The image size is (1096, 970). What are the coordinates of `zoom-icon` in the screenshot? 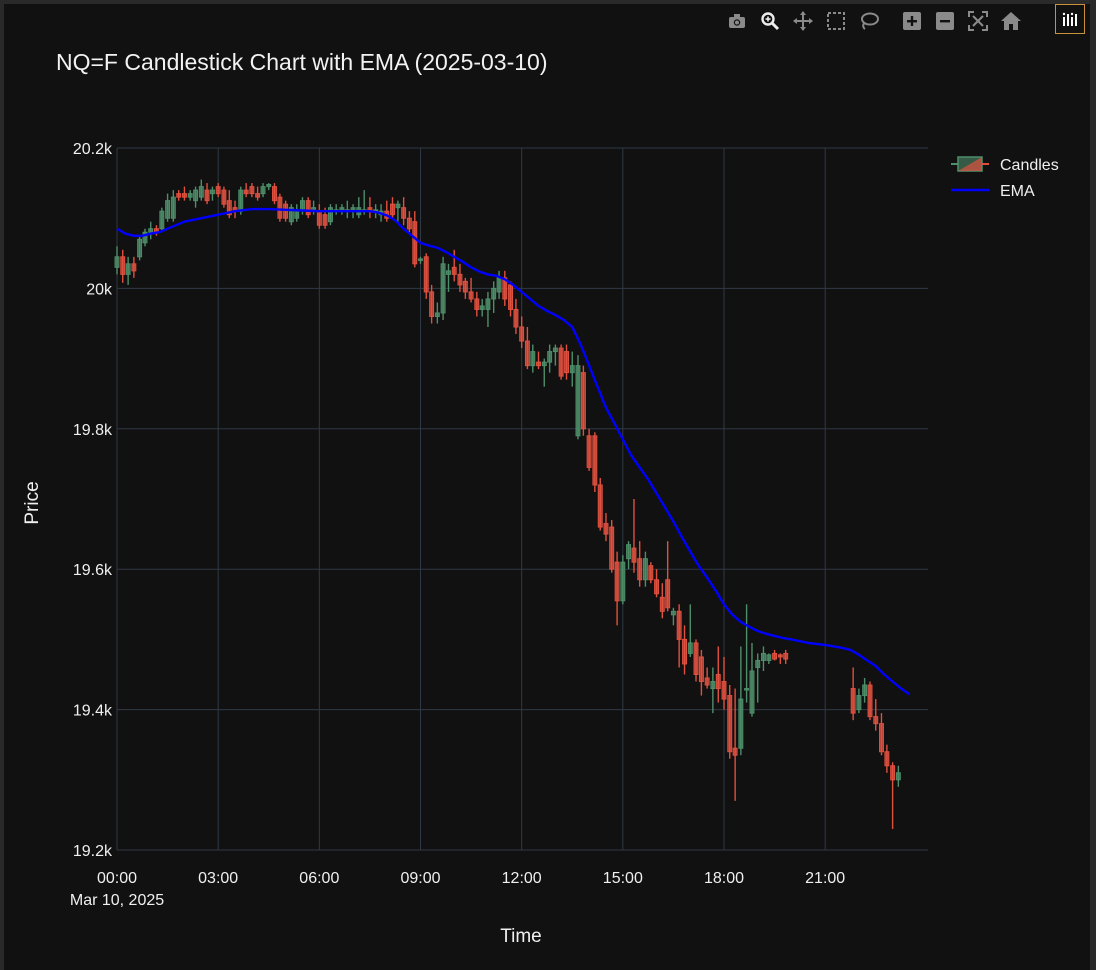 It's located at (770, 21).